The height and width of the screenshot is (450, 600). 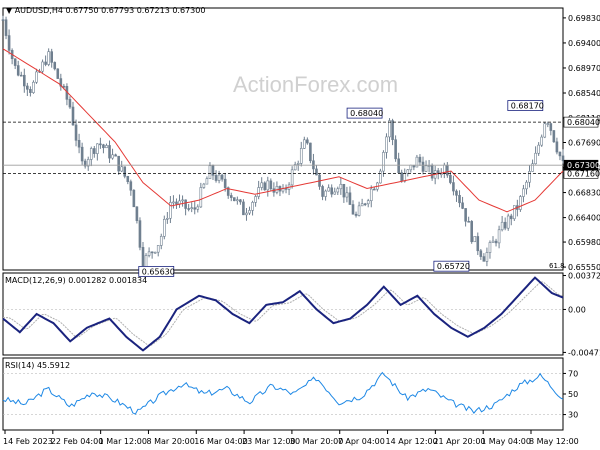 I want to click on price-tick-label: 0.68970, so click(x=584, y=68).